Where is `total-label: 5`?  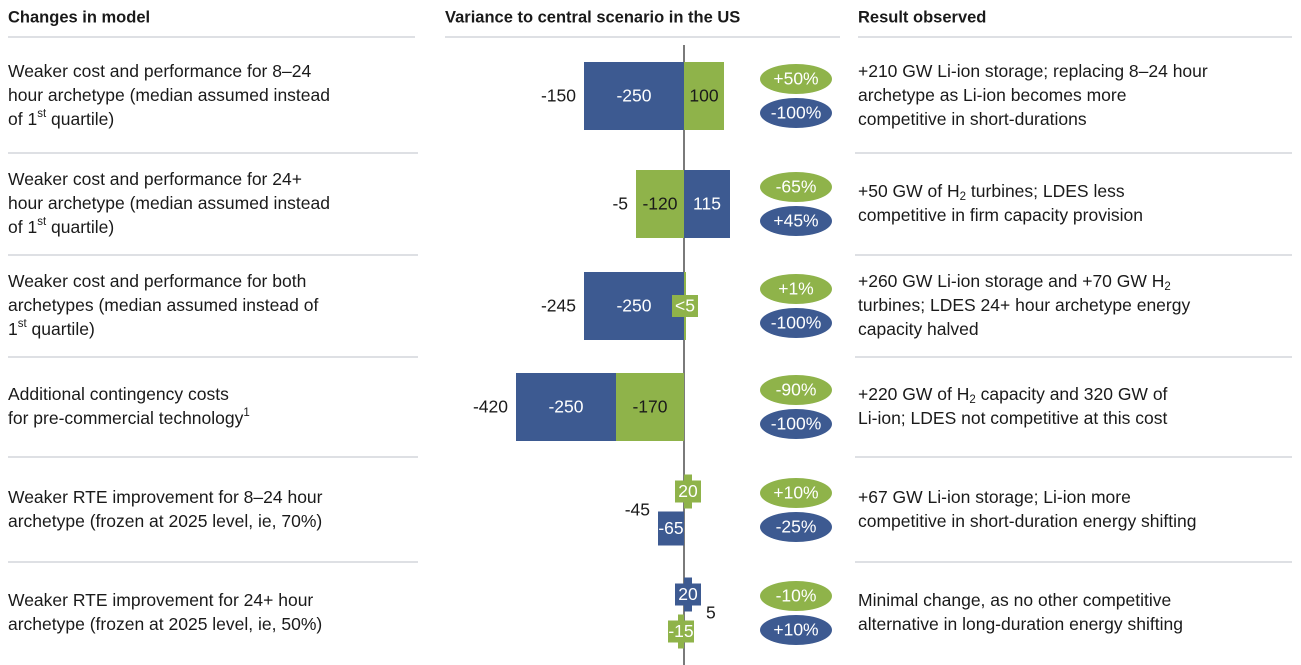 total-label: 5 is located at coordinates (711, 613).